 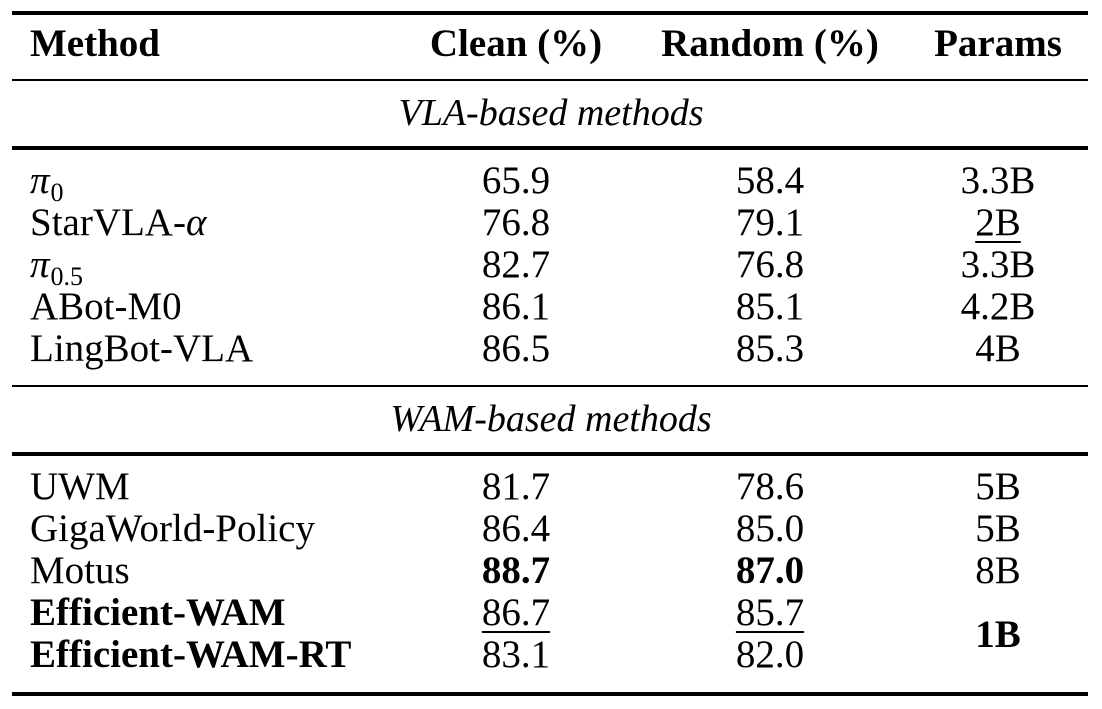 I want to click on clean-cell: 65.9, so click(x=516, y=180).